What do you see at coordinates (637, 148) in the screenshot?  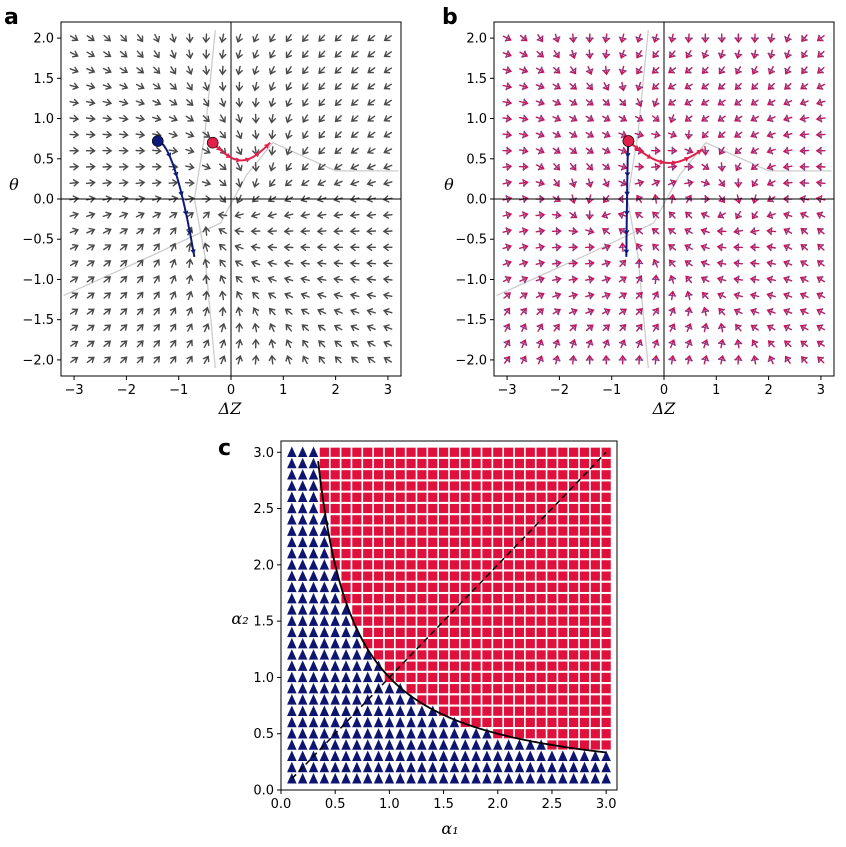 I see `panel-b-trajectory-red-arrow` at bounding box center [637, 148].